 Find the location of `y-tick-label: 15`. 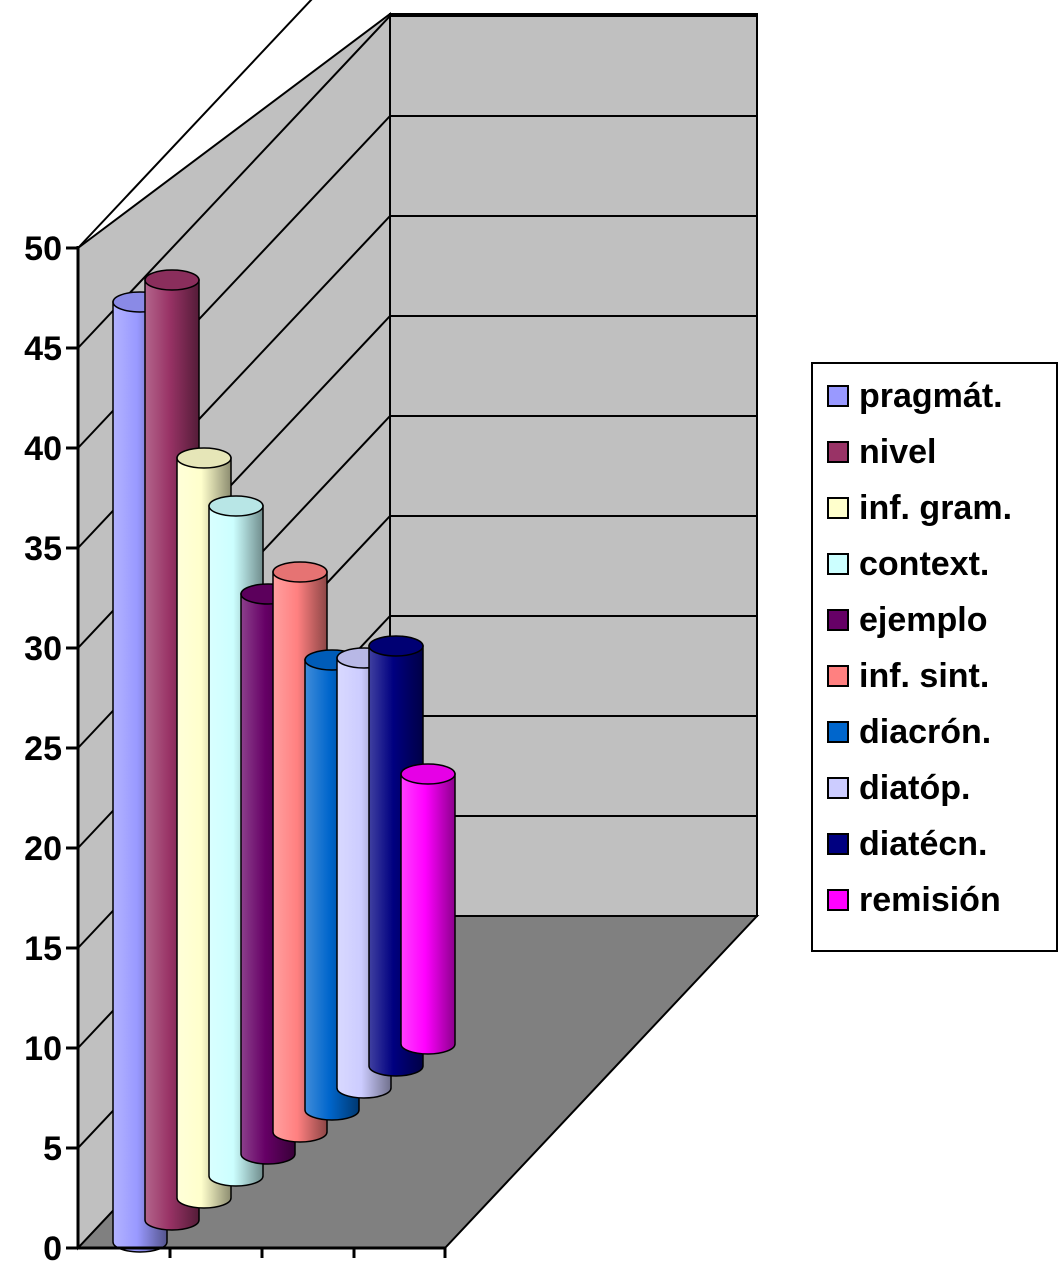

y-tick-label: 15 is located at coordinates (43, 949).